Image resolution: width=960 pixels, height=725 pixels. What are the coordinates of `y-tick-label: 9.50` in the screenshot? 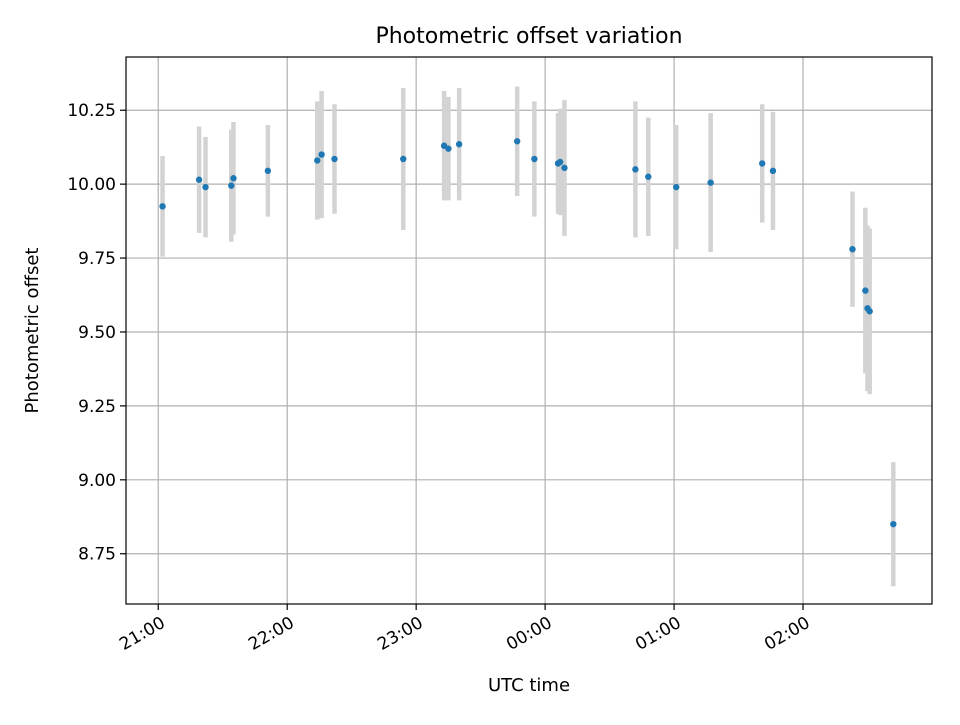 It's located at (97, 333).